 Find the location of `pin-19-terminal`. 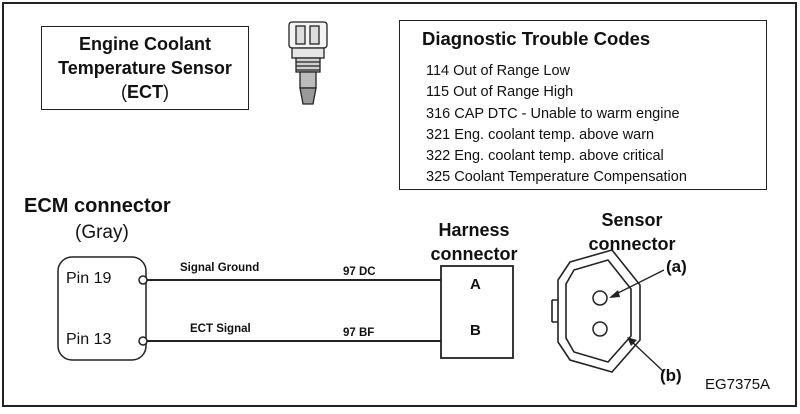

pin-19-terminal is located at coordinates (143, 280).